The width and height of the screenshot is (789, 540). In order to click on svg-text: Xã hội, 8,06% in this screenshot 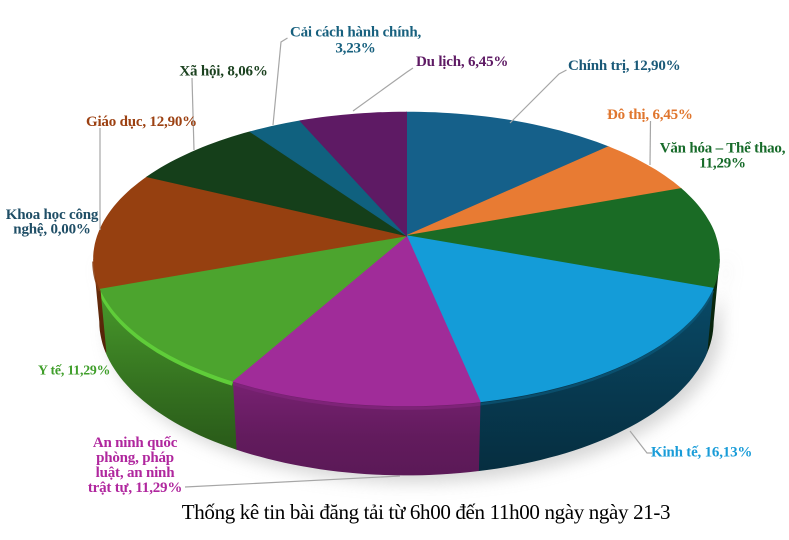, I will do `click(223, 72)`.